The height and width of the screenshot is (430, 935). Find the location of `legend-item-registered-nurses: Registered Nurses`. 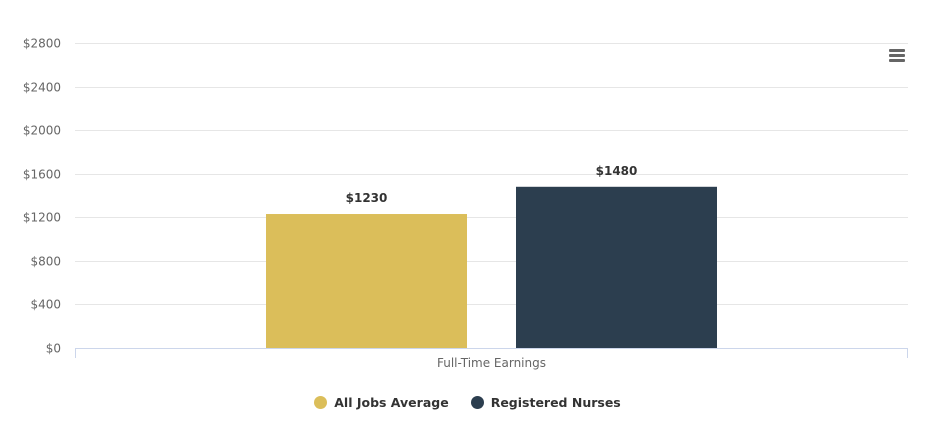

legend-item-registered-nurses: Registered Nurses is located at coordinates (545, 402).